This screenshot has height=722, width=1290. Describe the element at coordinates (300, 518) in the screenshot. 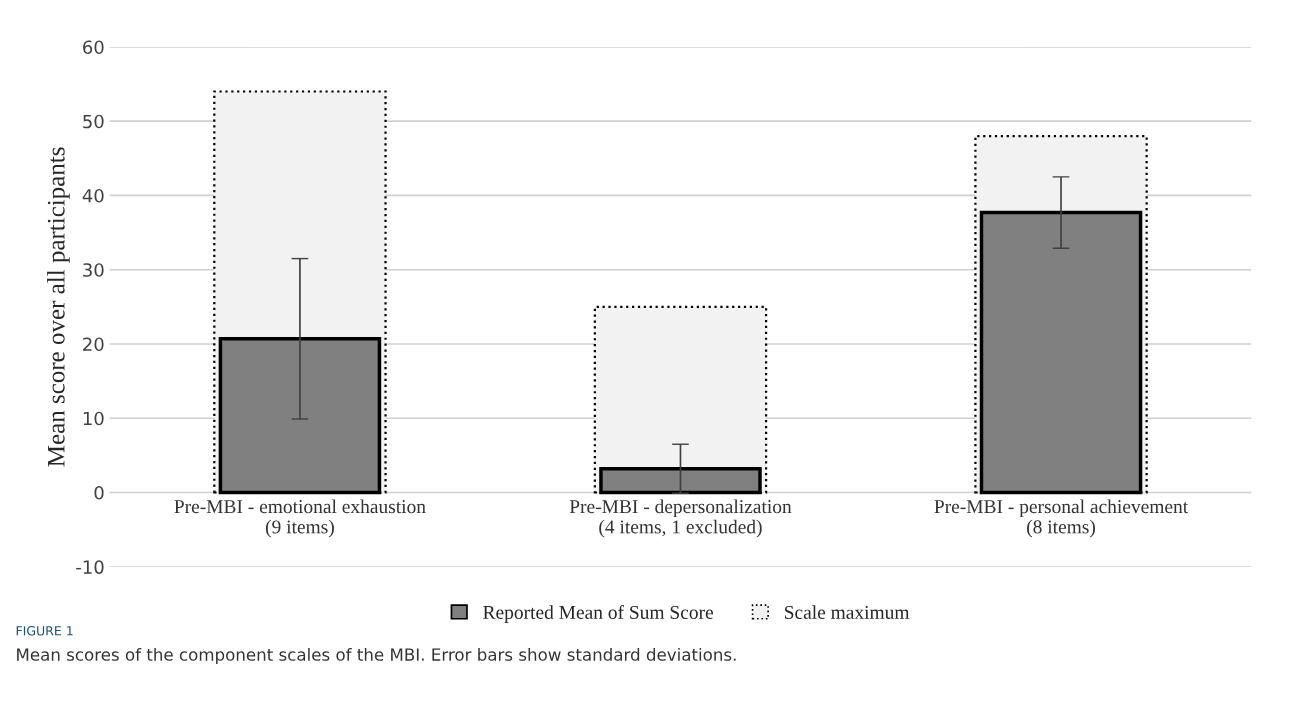

I see `x-tick-label: Pre-MBI - emotional exhaustion (9 items)` at that location.